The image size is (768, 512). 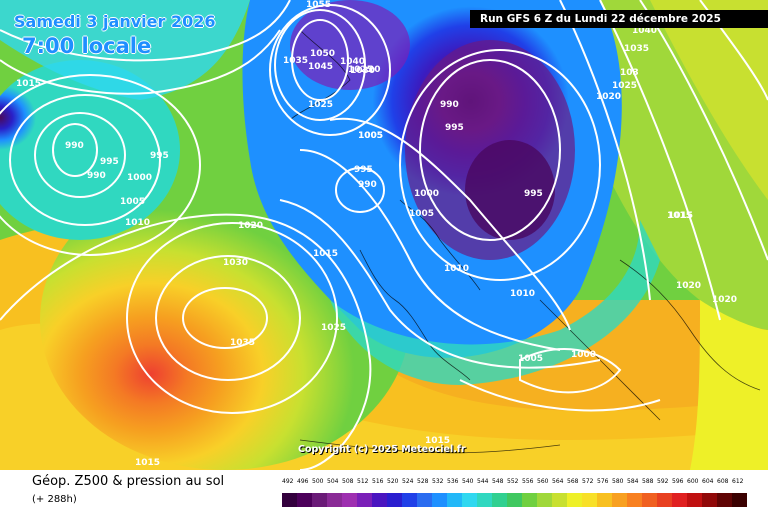 What do you see at coordinates (54, 499) in the screenshot?
I see `legend-subtitle: (+ 288h)` at bounding box center [54, 499].